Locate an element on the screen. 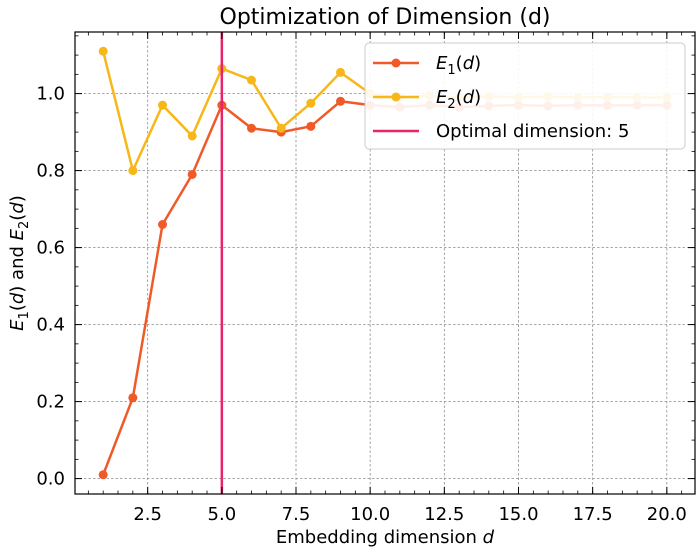 Image resolution: width=700 pixels, height=553 pixels. y-tick-label: 0.6 is located at coordinates (50, 248).